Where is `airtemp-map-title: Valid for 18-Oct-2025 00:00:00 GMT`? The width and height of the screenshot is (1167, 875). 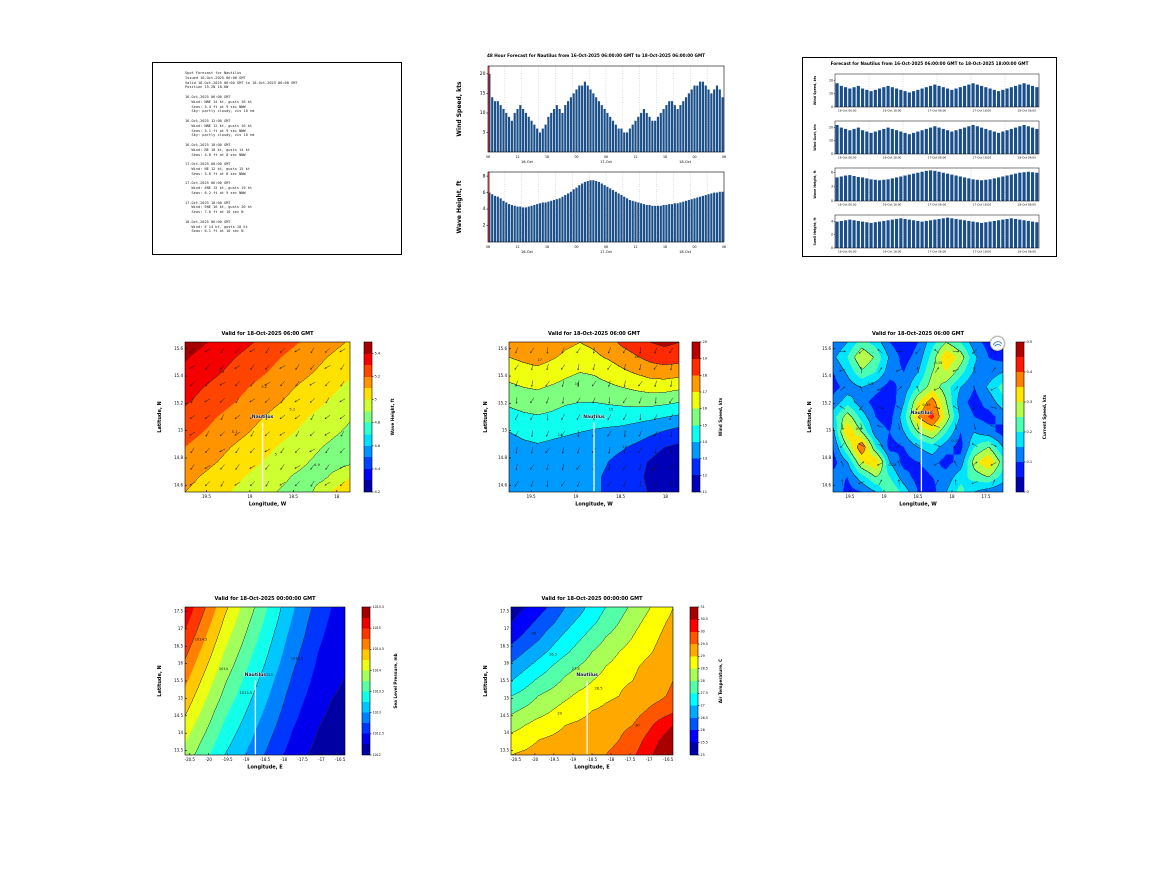
airtemp-map-title: Valid for 18-Oct-2025 00:00:00 GMT is located at coordinates (592, 599).